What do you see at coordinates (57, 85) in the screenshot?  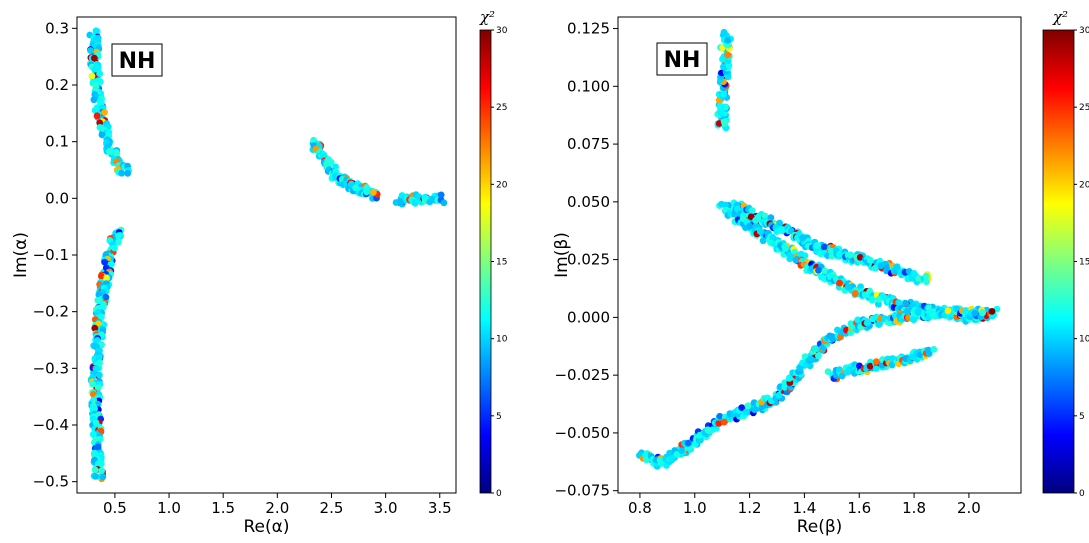 I see `y-tick-label: 0.2` at bounding box center [57, 85].